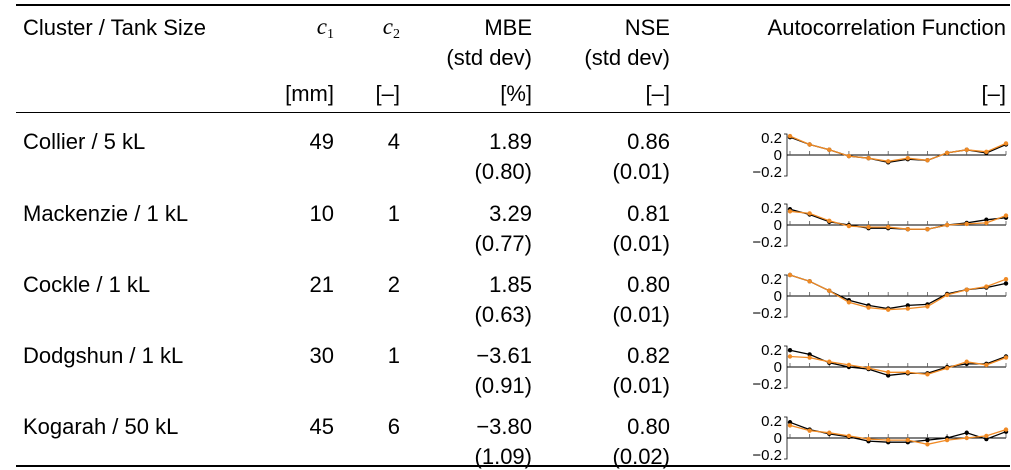 This screenshot has width=1011, height=470. Describe the element at coordinates (393, 426) in the screenshot. I see `row-c2: 6` at that location.